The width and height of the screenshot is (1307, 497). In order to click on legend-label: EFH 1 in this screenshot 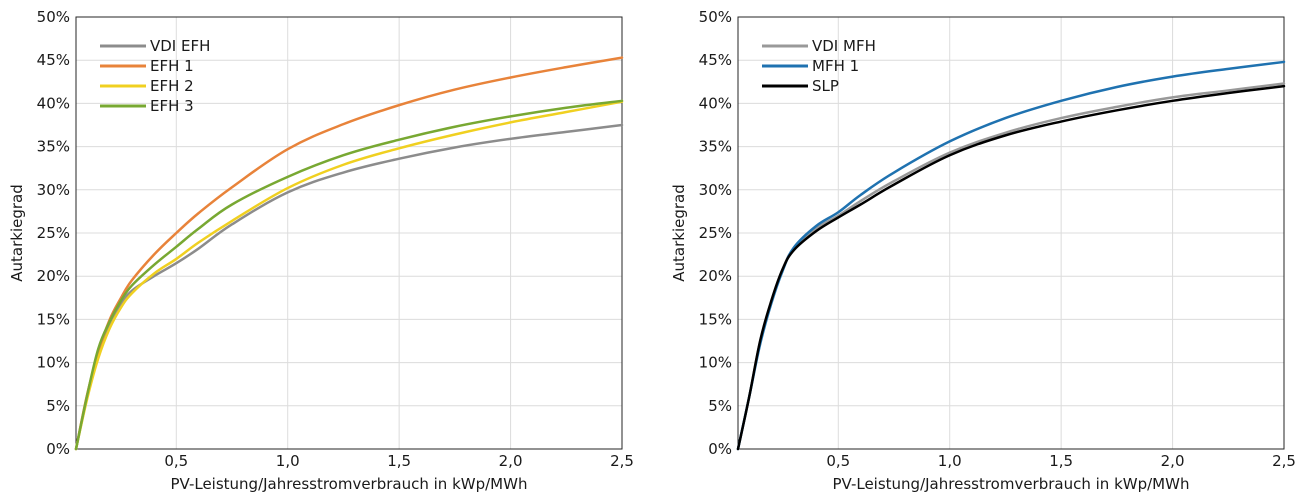, I will do `click(172, 66)`.